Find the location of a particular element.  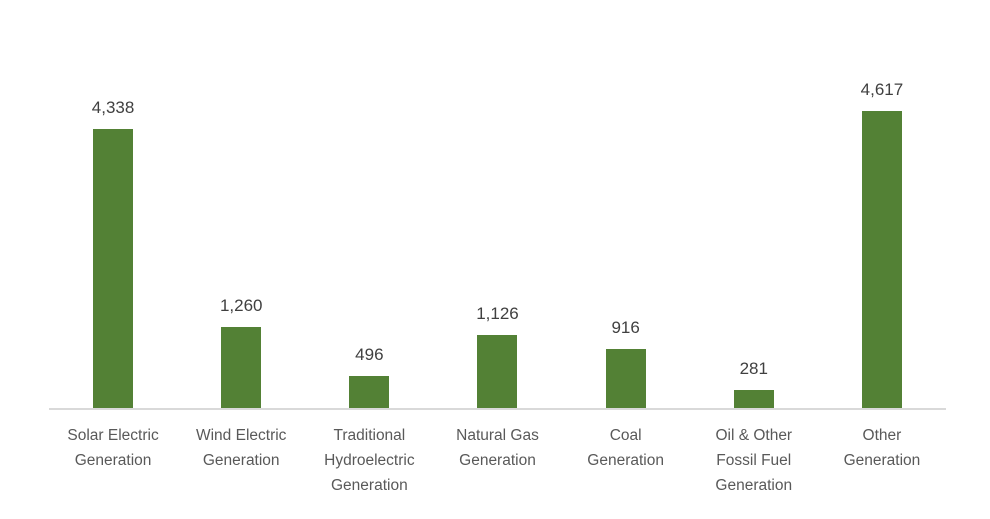

bar-group: 4,338 is located at coordinates (113, 204).